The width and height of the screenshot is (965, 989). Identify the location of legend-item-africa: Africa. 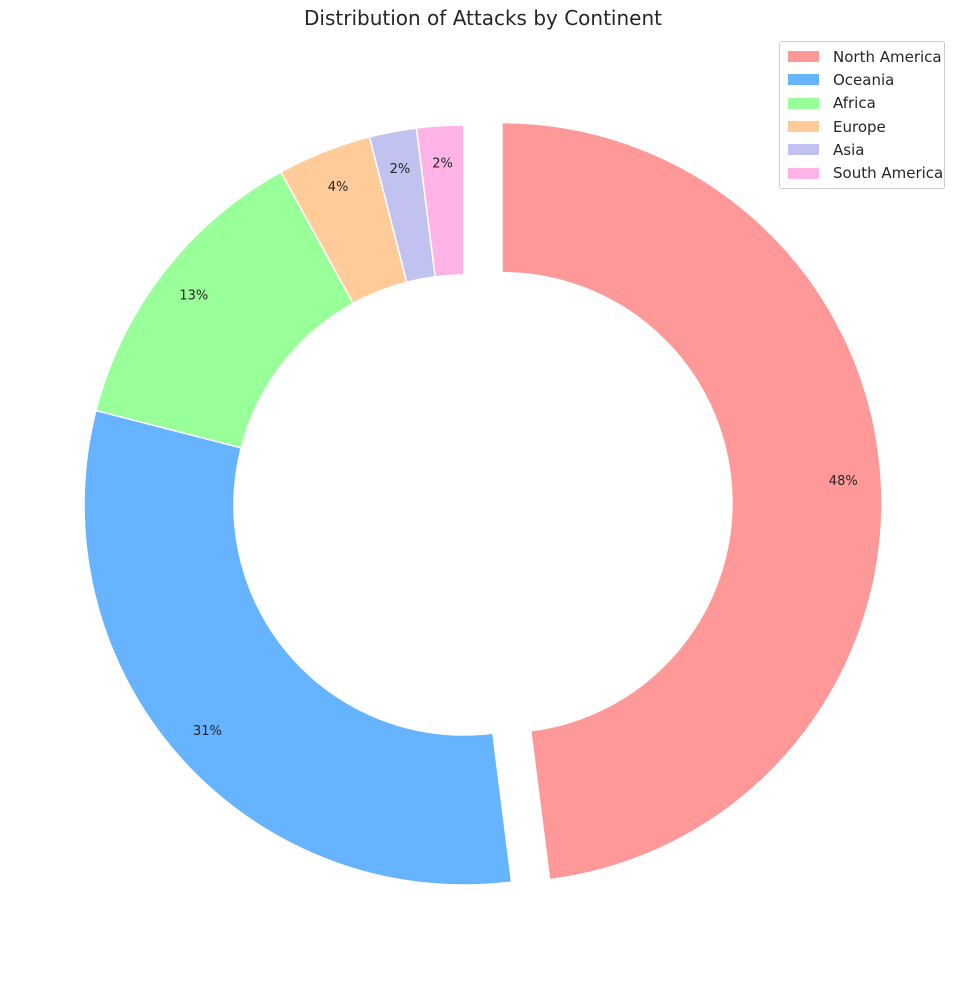
(862, 103).